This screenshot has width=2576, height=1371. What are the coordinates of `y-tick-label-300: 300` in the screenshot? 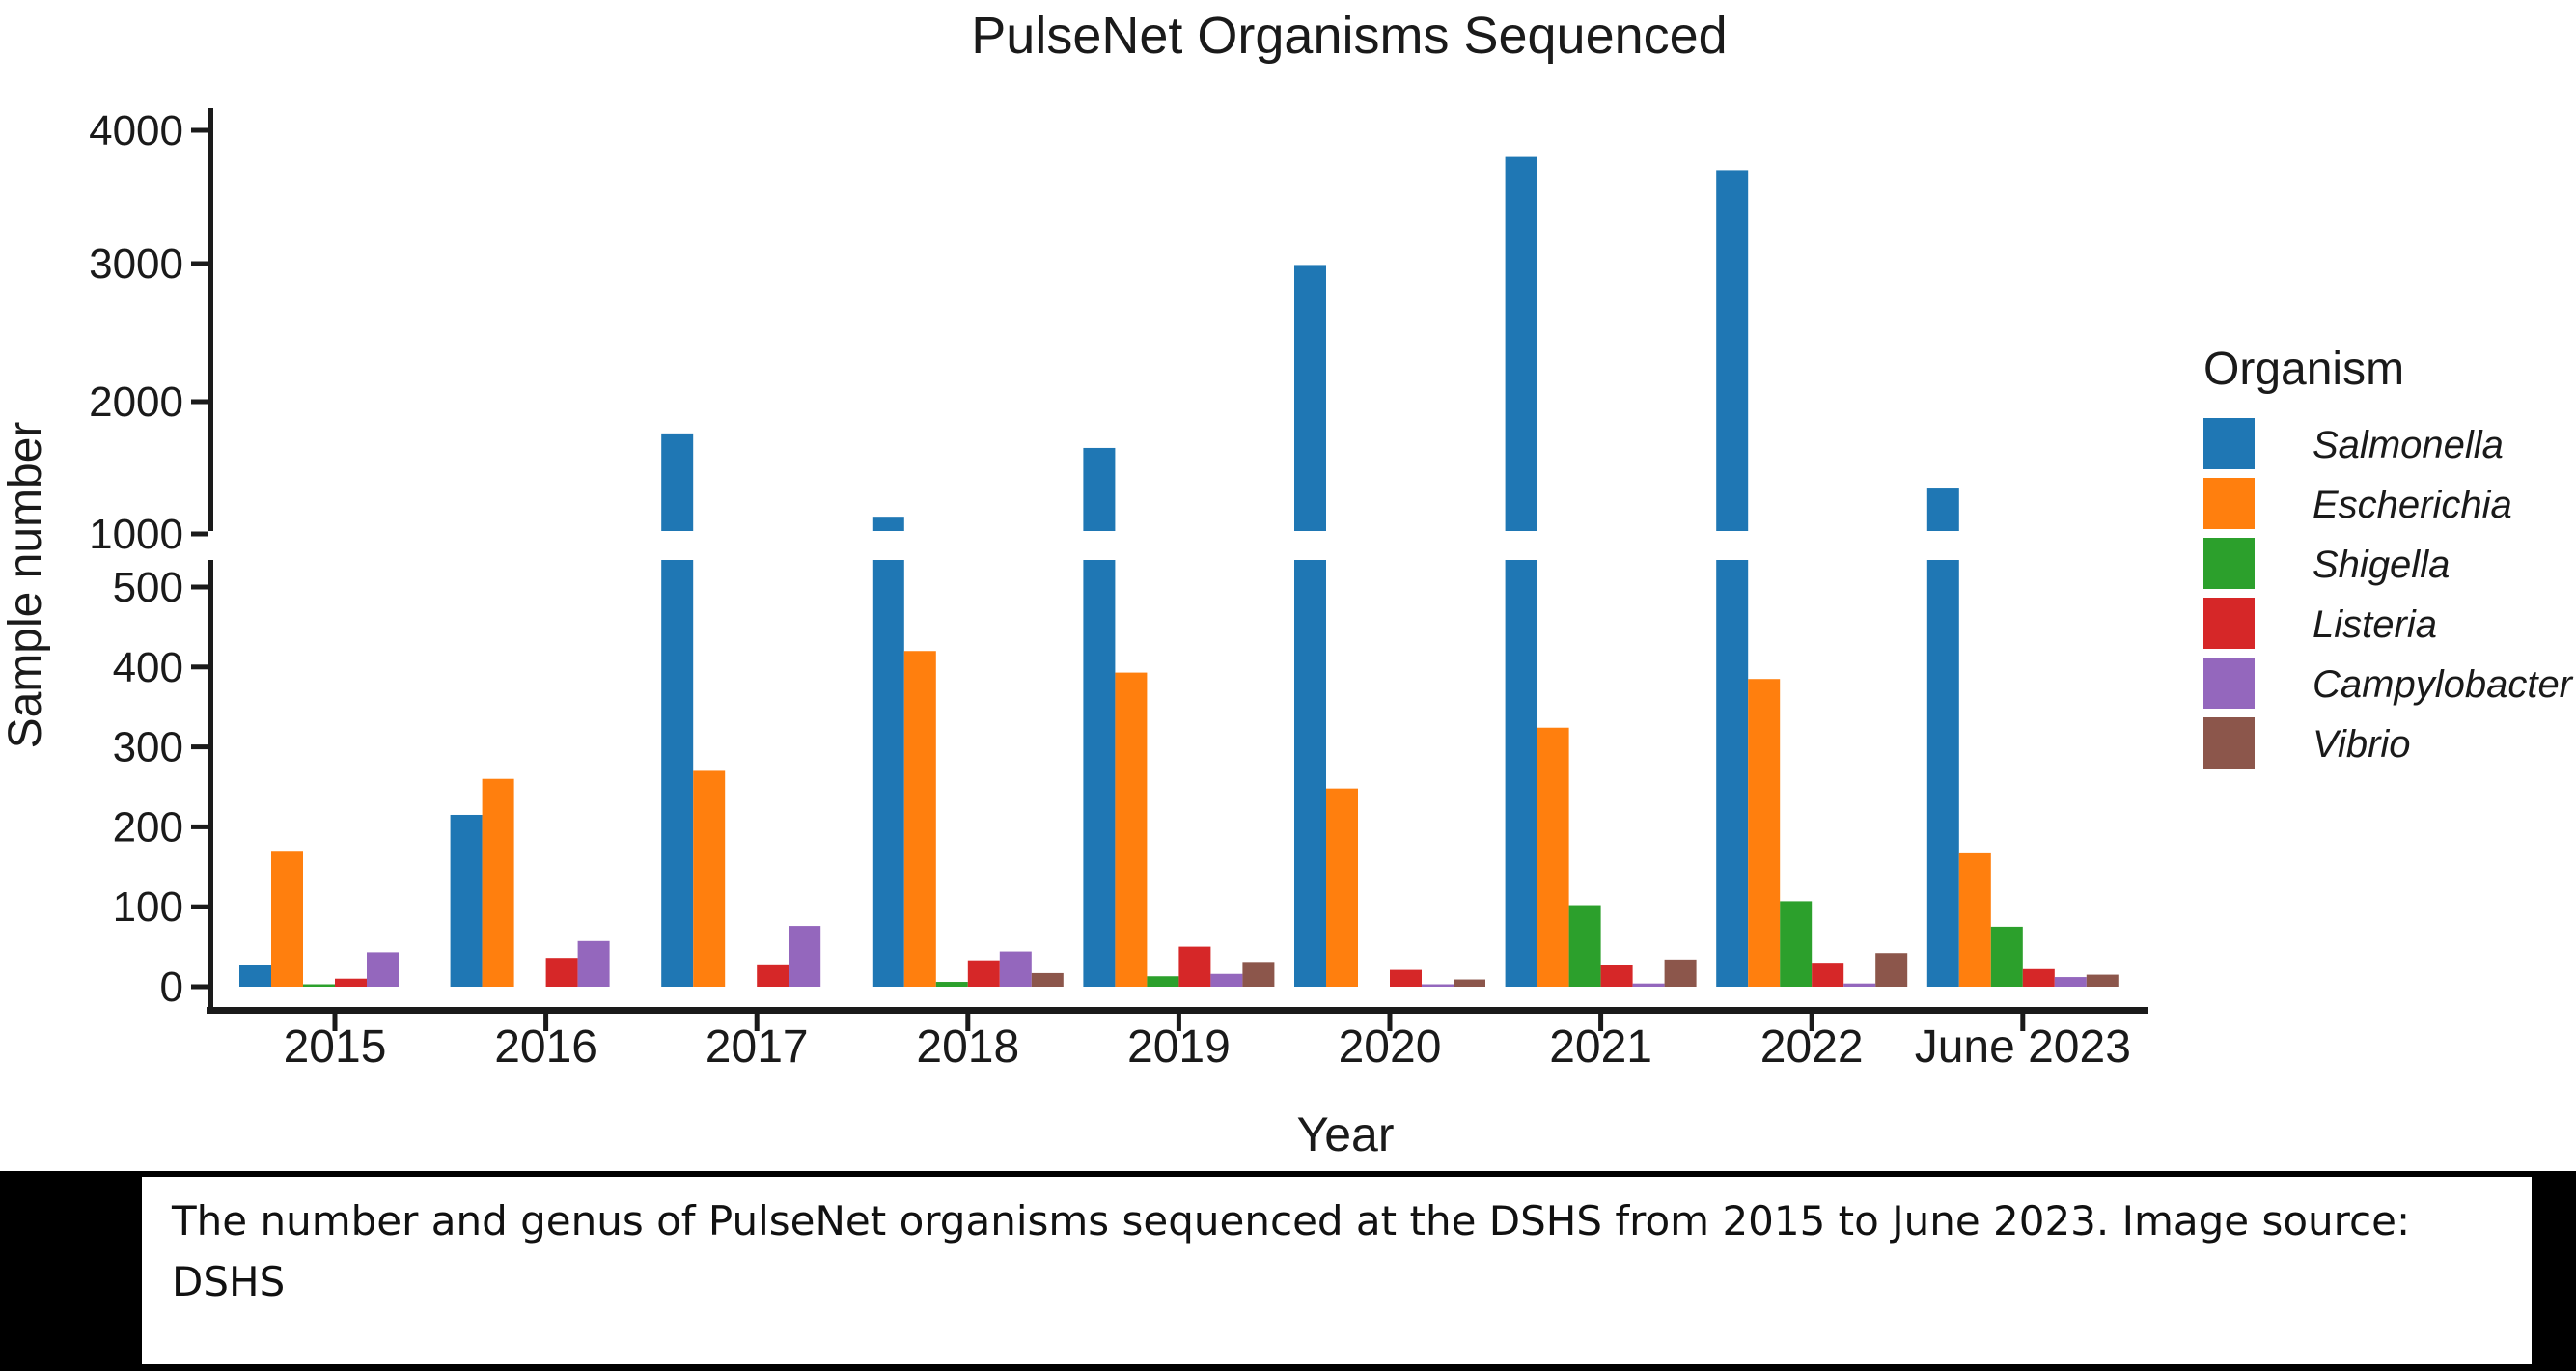 It's located at (148, 748).